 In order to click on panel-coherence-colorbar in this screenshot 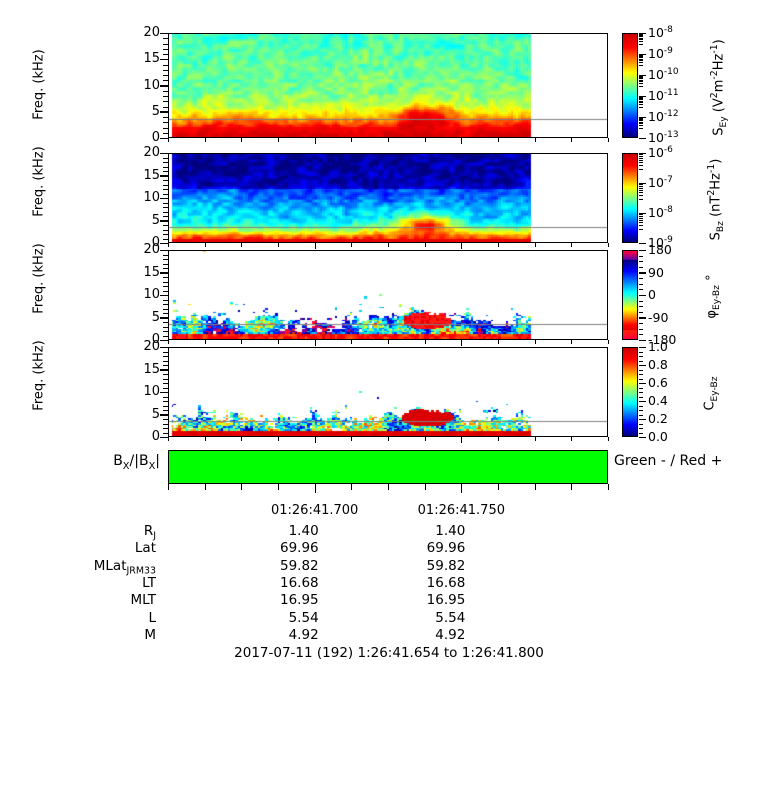, I will do `click(630, 392)`.